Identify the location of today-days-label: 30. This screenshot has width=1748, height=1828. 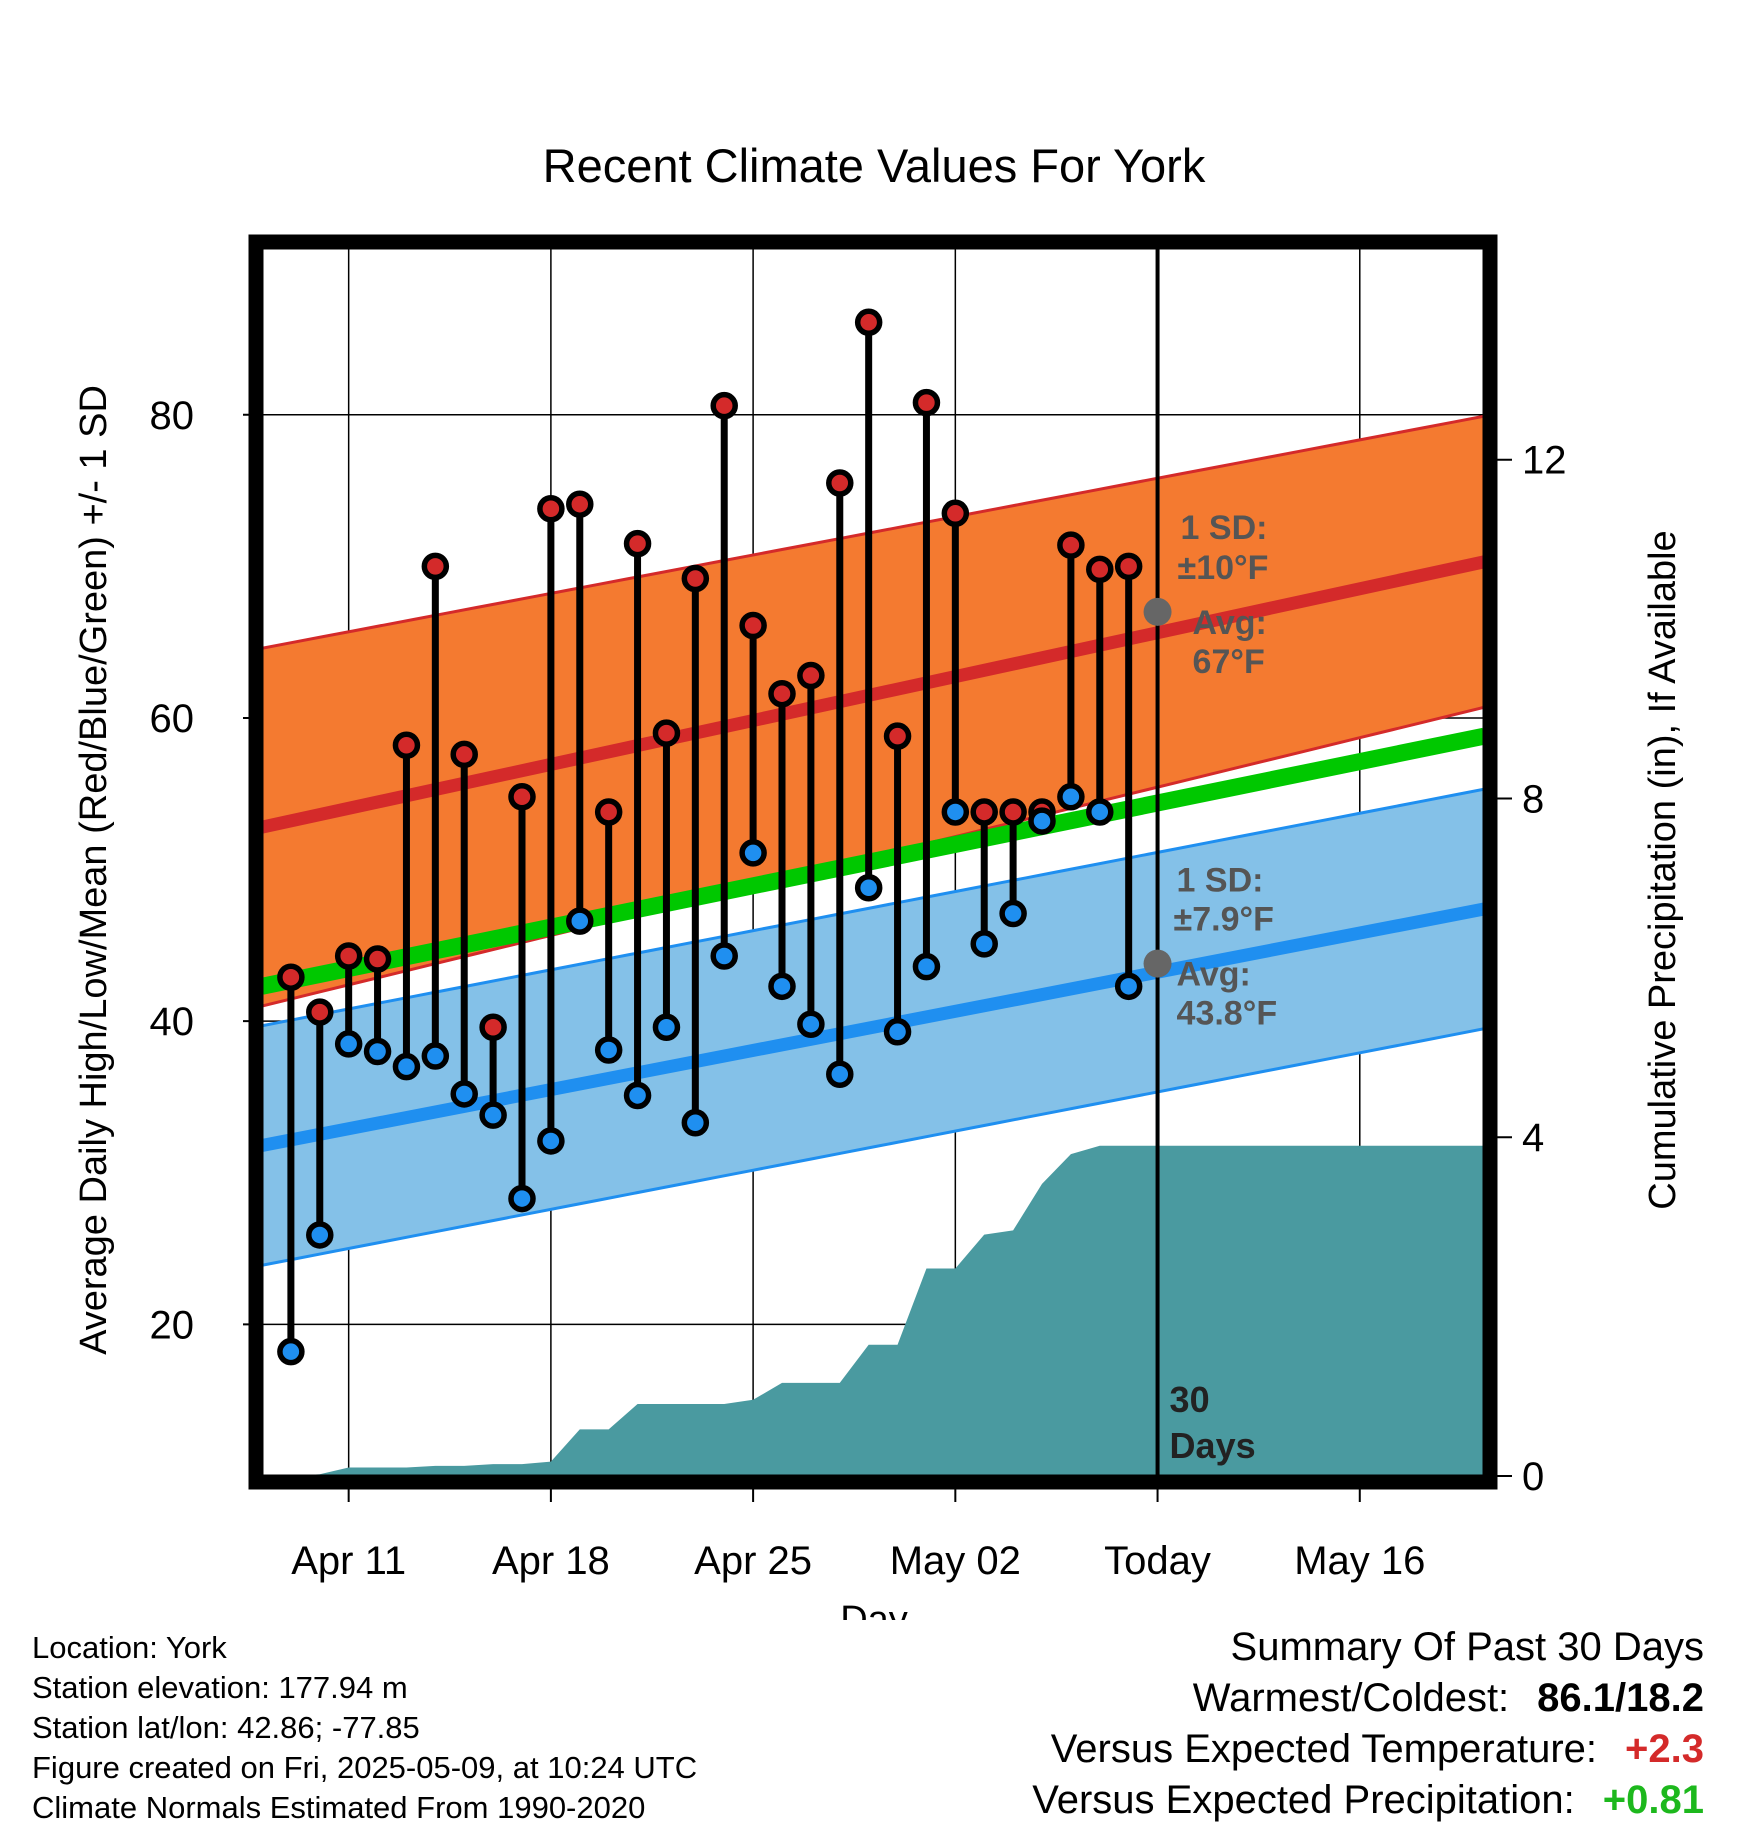
(1190, 1399).